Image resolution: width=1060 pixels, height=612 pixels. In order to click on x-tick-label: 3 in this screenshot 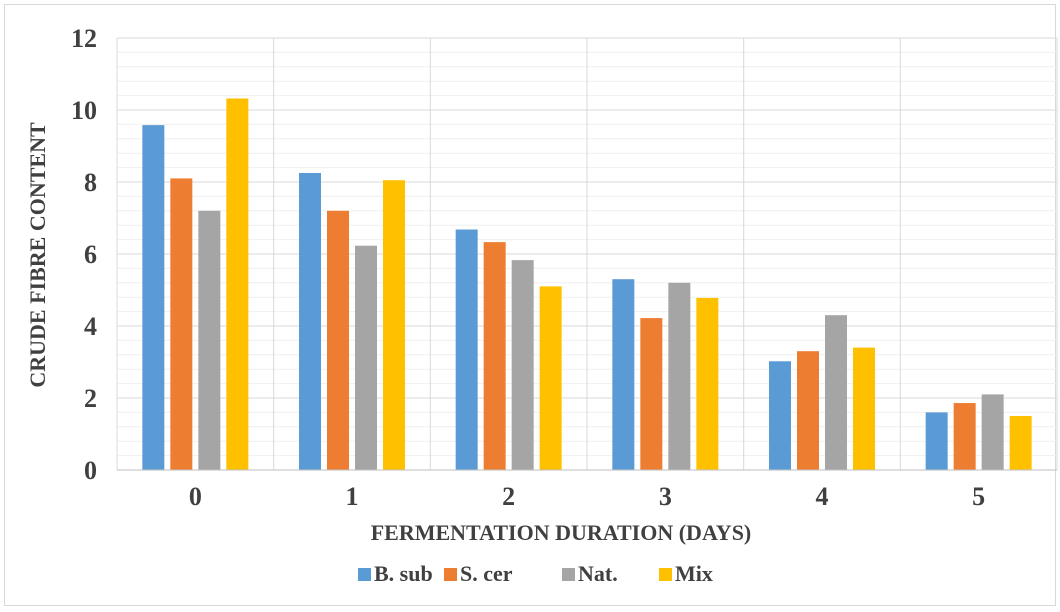, I will do `click(665, 496)`.